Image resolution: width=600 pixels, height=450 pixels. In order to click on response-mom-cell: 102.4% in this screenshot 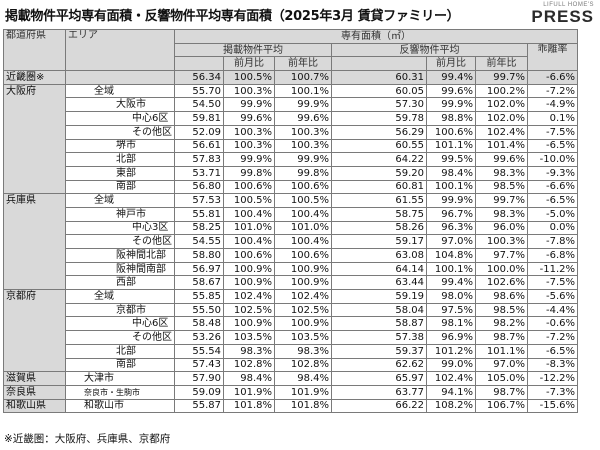, I will do `click(451, 378)`.